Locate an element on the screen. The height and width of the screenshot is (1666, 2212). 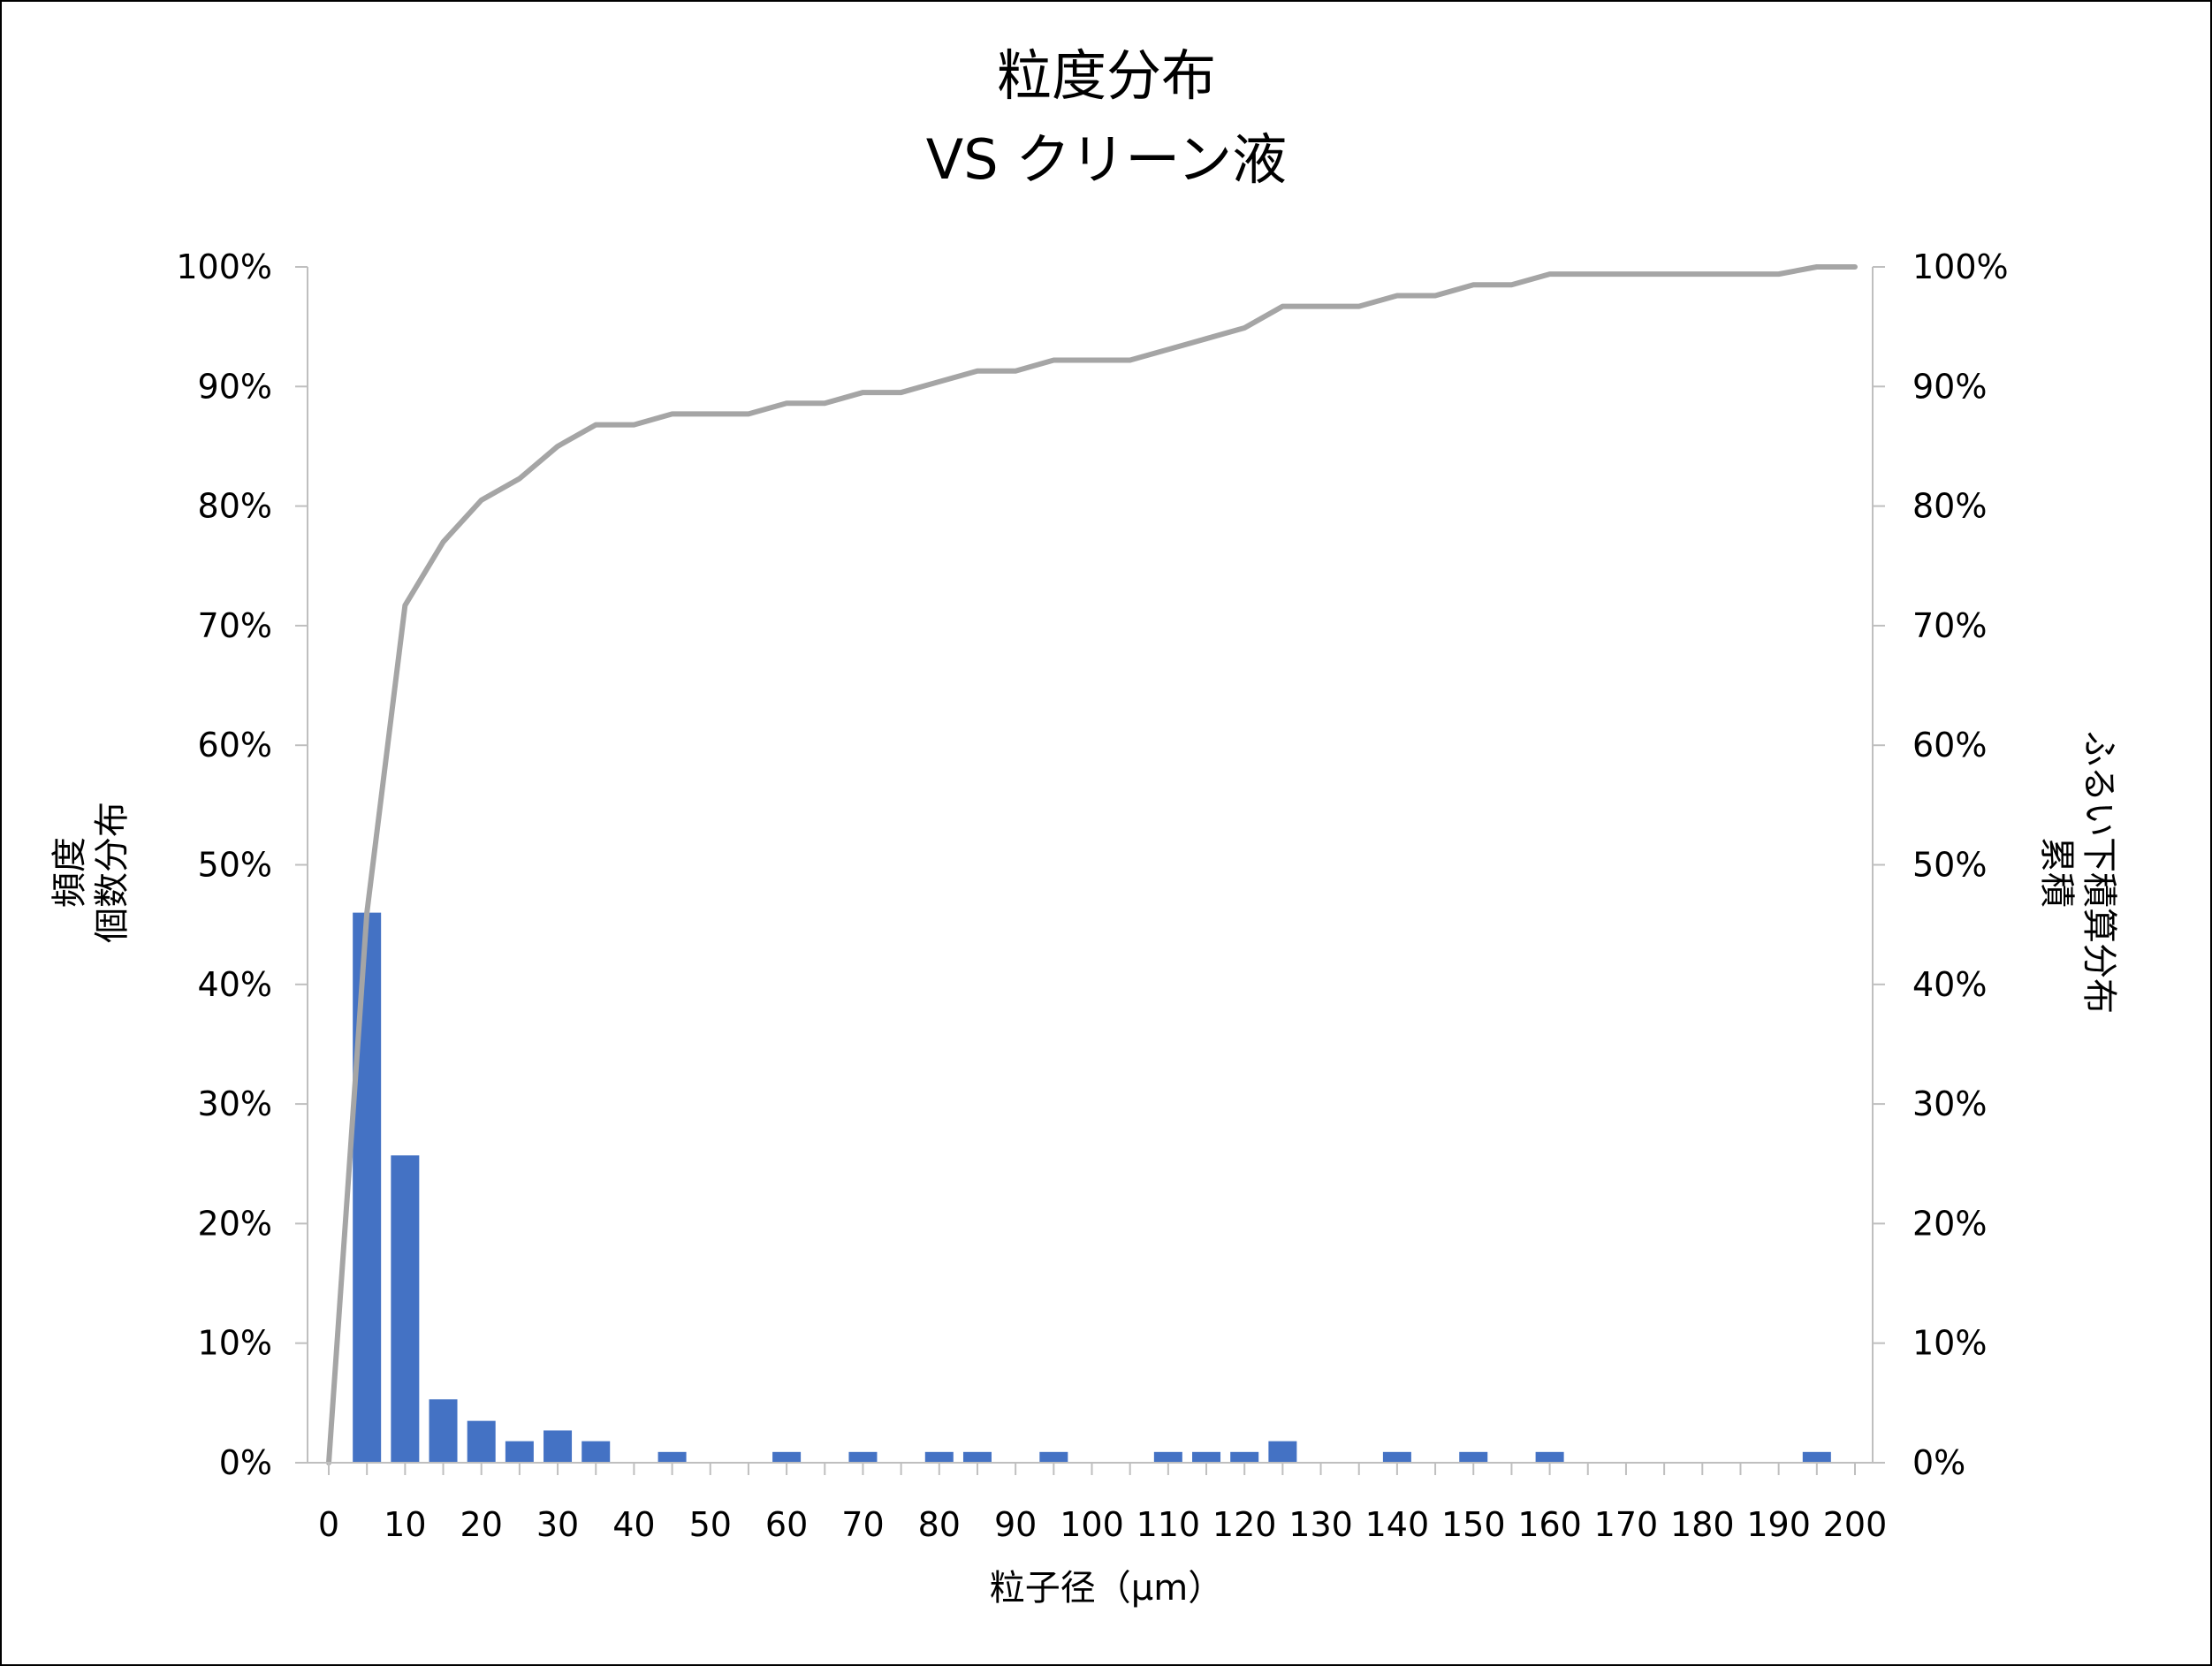
x-tick-label: 200 is located at coordinates (1855, 1524).